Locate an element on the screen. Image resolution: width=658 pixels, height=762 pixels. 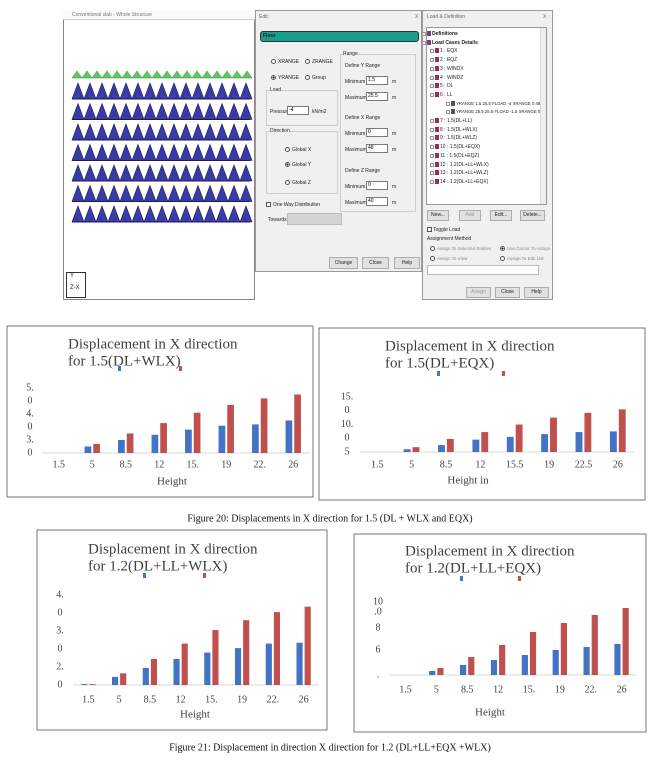
tree-item: Definitions is located at coordinates (445, 34).